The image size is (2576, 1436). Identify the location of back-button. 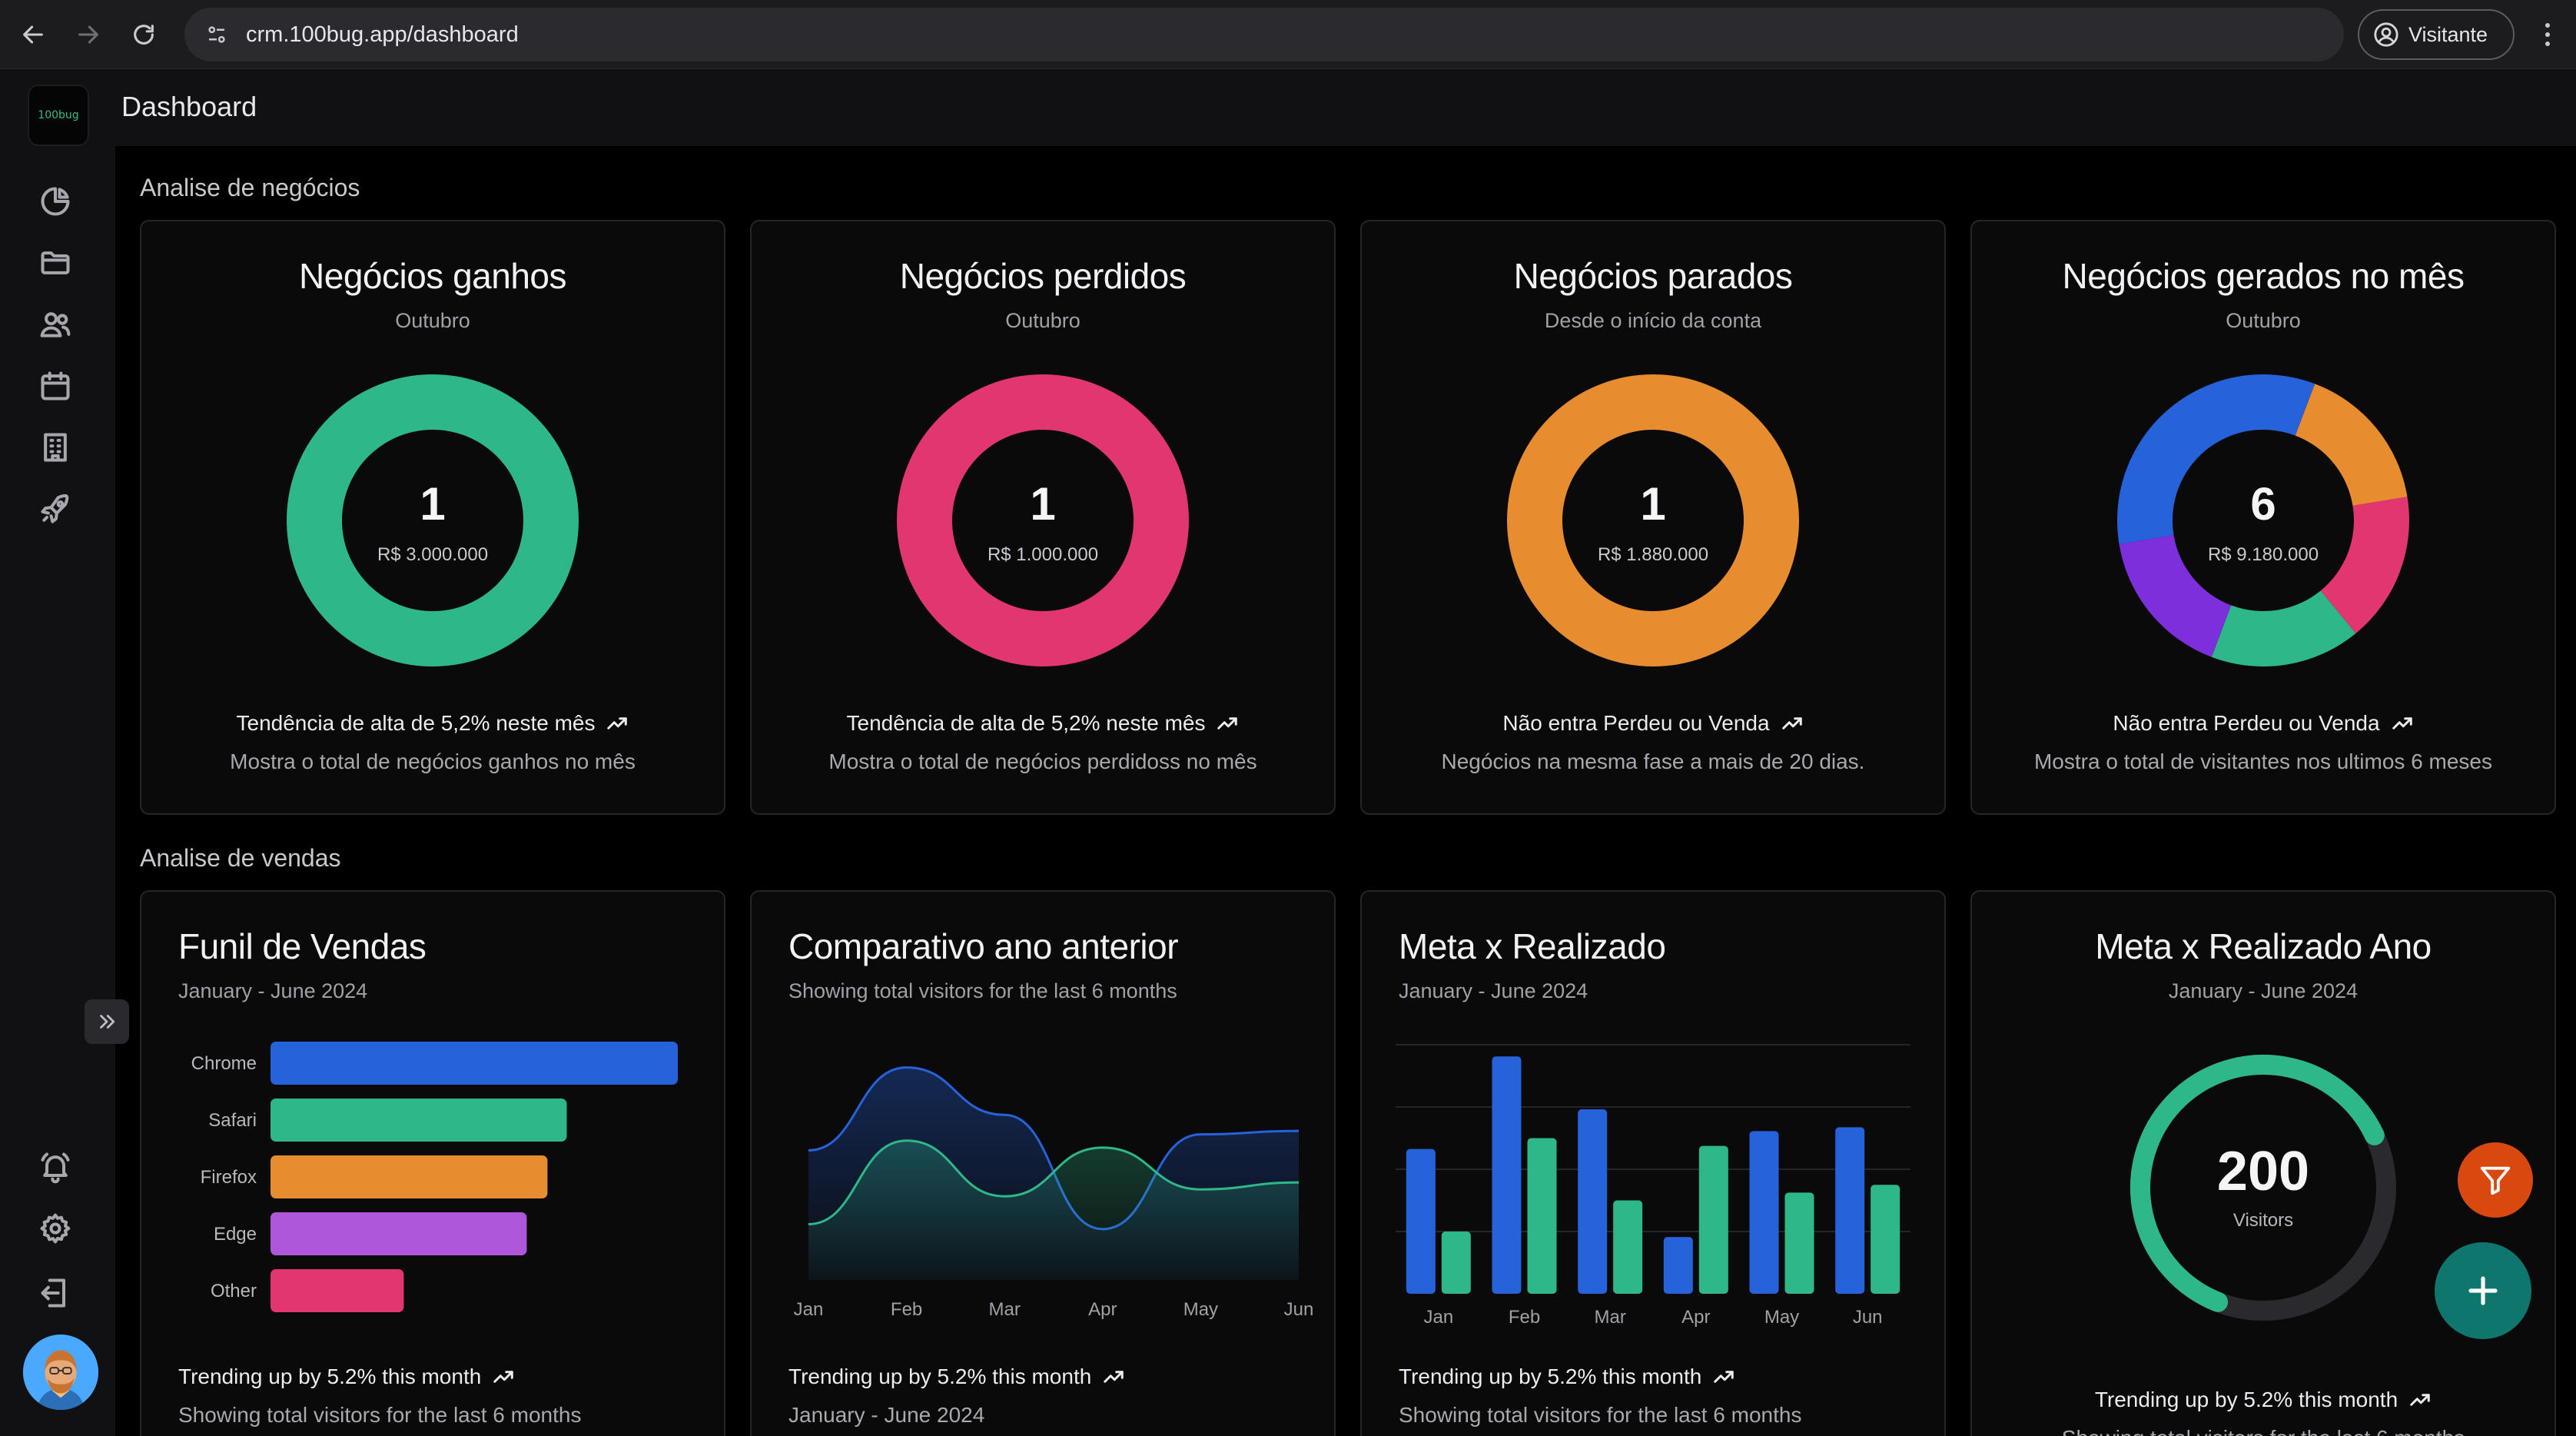
(33, 34).